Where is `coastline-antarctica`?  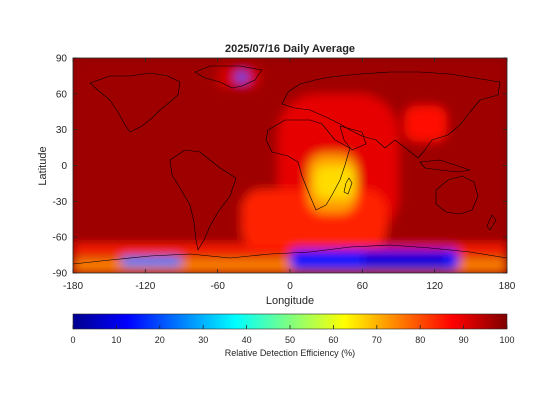 coastline-antarctica is located at coordinates (290, 254).